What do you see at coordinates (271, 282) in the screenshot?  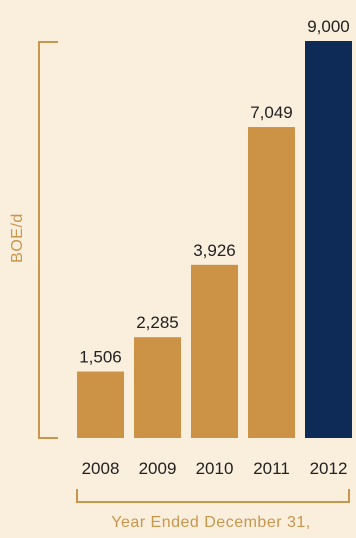 I see `bar-2011` at bounding box center [271, 282].